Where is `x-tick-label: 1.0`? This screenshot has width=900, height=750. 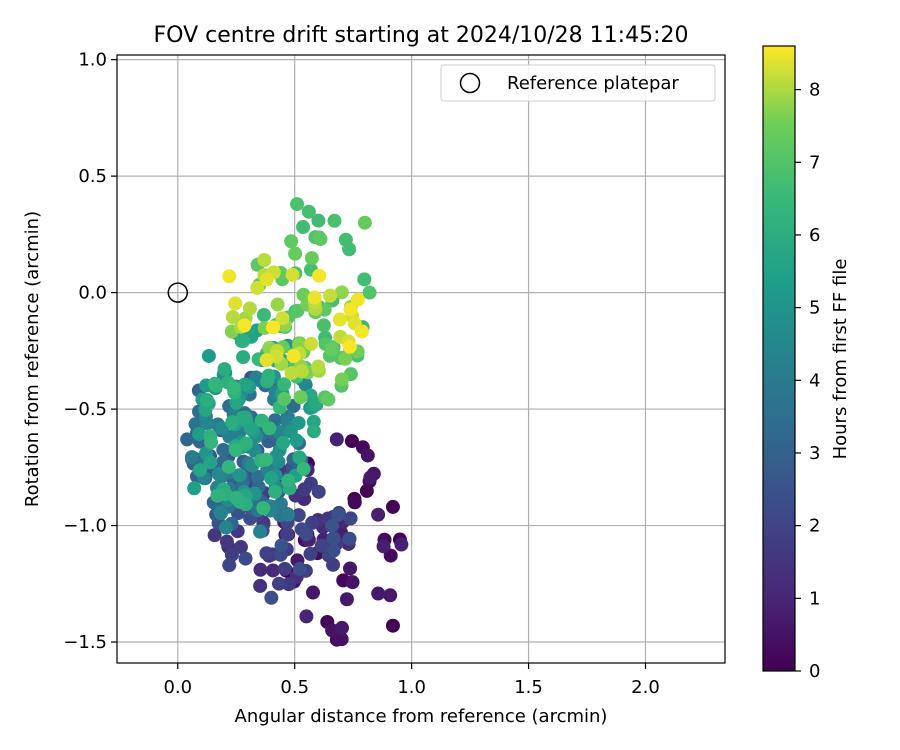 x-tick-label: 1.0 is located at coordinates (411, 687).